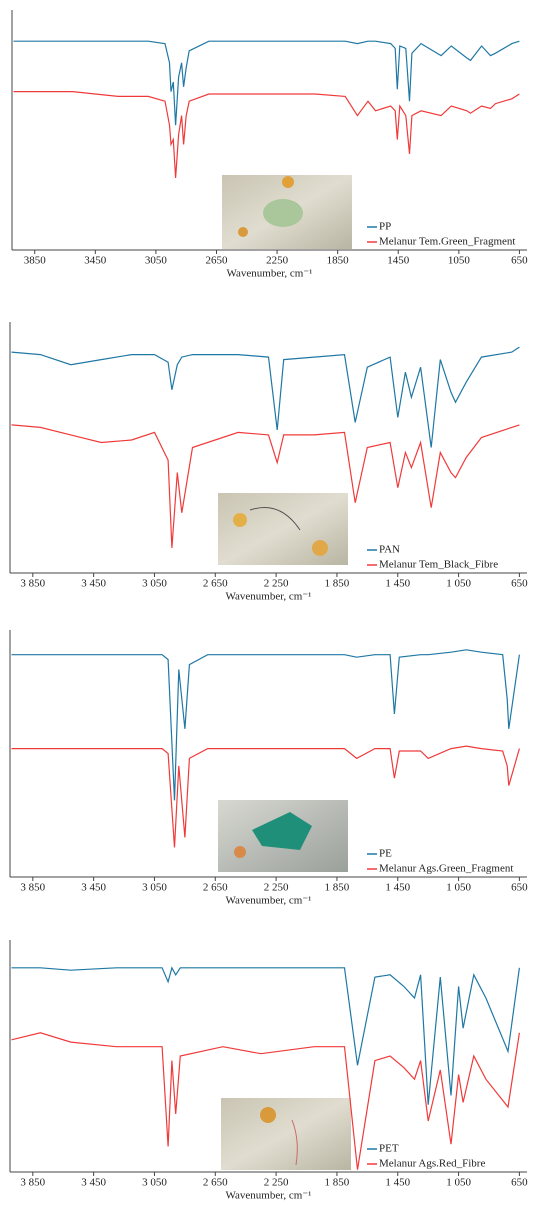 Image resolution: width=550 pixels, height=1221 pixels. What do you see at coordinates (156, 261) in the screenshot?
I see `x-tick-label: 3050` at bounding box center [156, 261].